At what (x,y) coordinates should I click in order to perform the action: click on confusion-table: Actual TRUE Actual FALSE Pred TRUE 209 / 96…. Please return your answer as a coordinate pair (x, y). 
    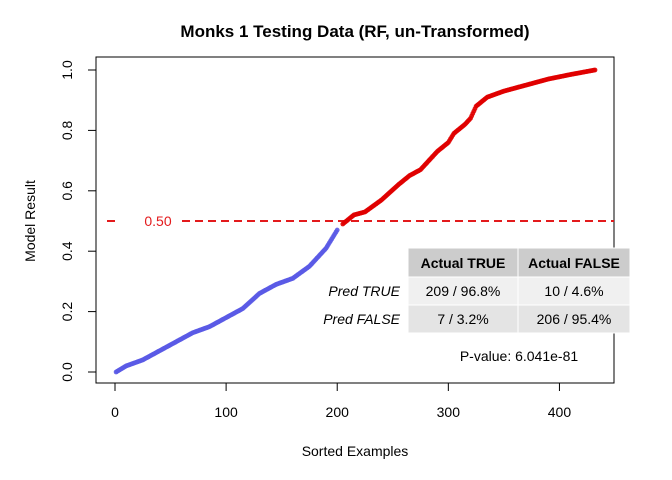
    Looking at the image, I should click on (477, 290).